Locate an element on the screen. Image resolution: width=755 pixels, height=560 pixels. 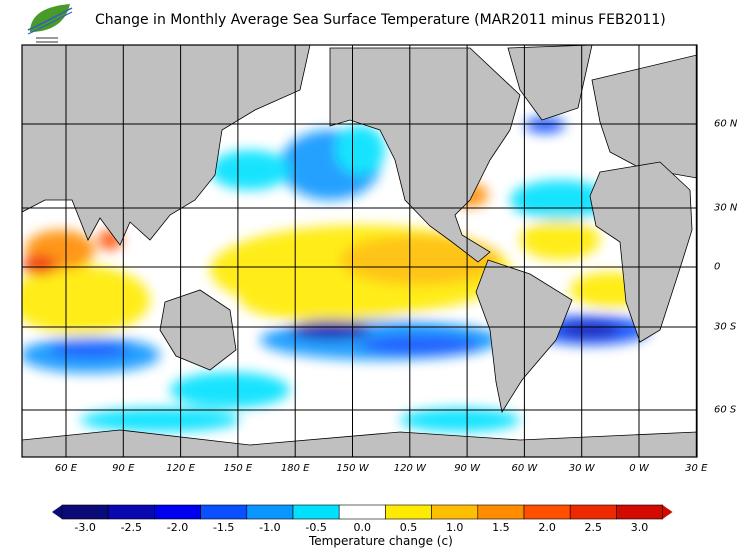
lon-label: 150 W is located at coordinates (352, 468).